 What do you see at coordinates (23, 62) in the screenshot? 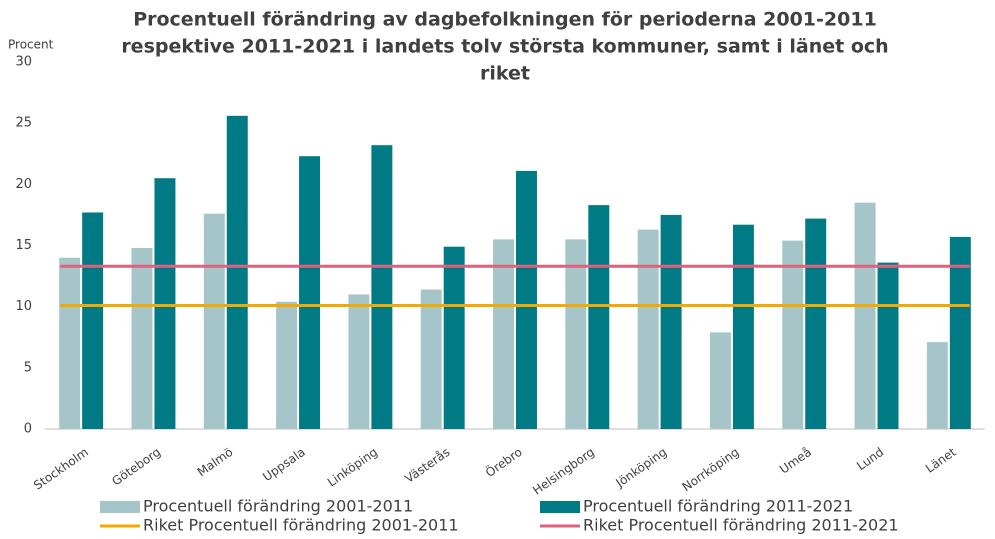
I see `y-tick-label: 30` at bounding box center [23, 62].